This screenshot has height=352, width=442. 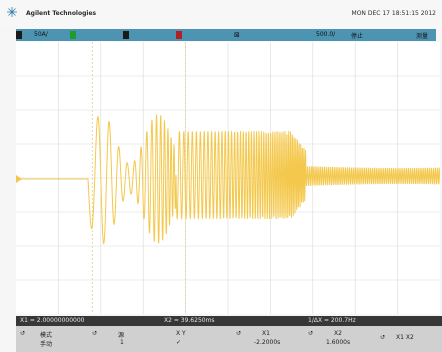 I want to click on softkey-x1: ↺ X1 -2.2000s, so click(x=268, y=334).